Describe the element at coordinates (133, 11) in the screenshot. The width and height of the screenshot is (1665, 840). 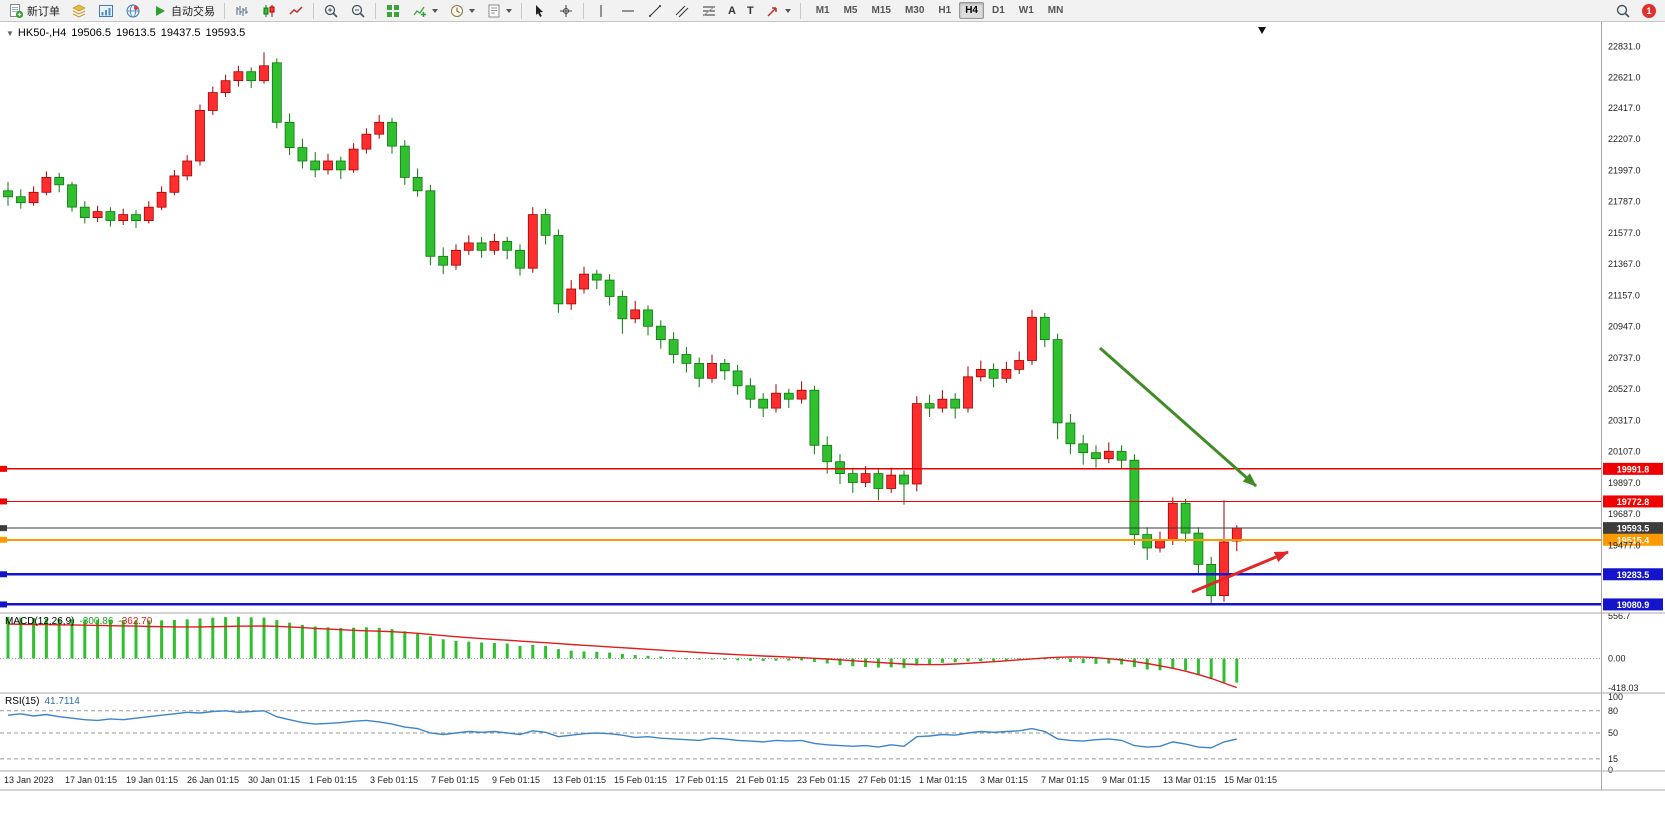
I see `web-terminal-button` at that location.